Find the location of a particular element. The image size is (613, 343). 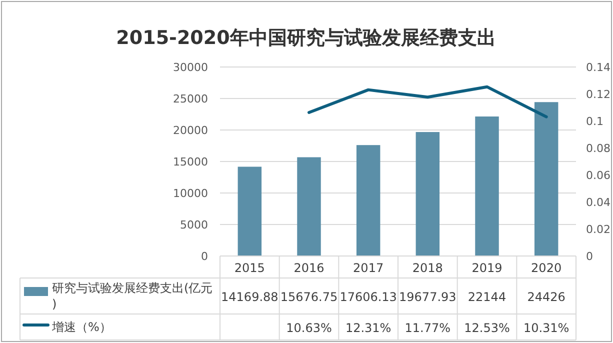

chart-title: 2015-2020年中国研究与试验发展经费支出 is located at coordinates (306, 38).